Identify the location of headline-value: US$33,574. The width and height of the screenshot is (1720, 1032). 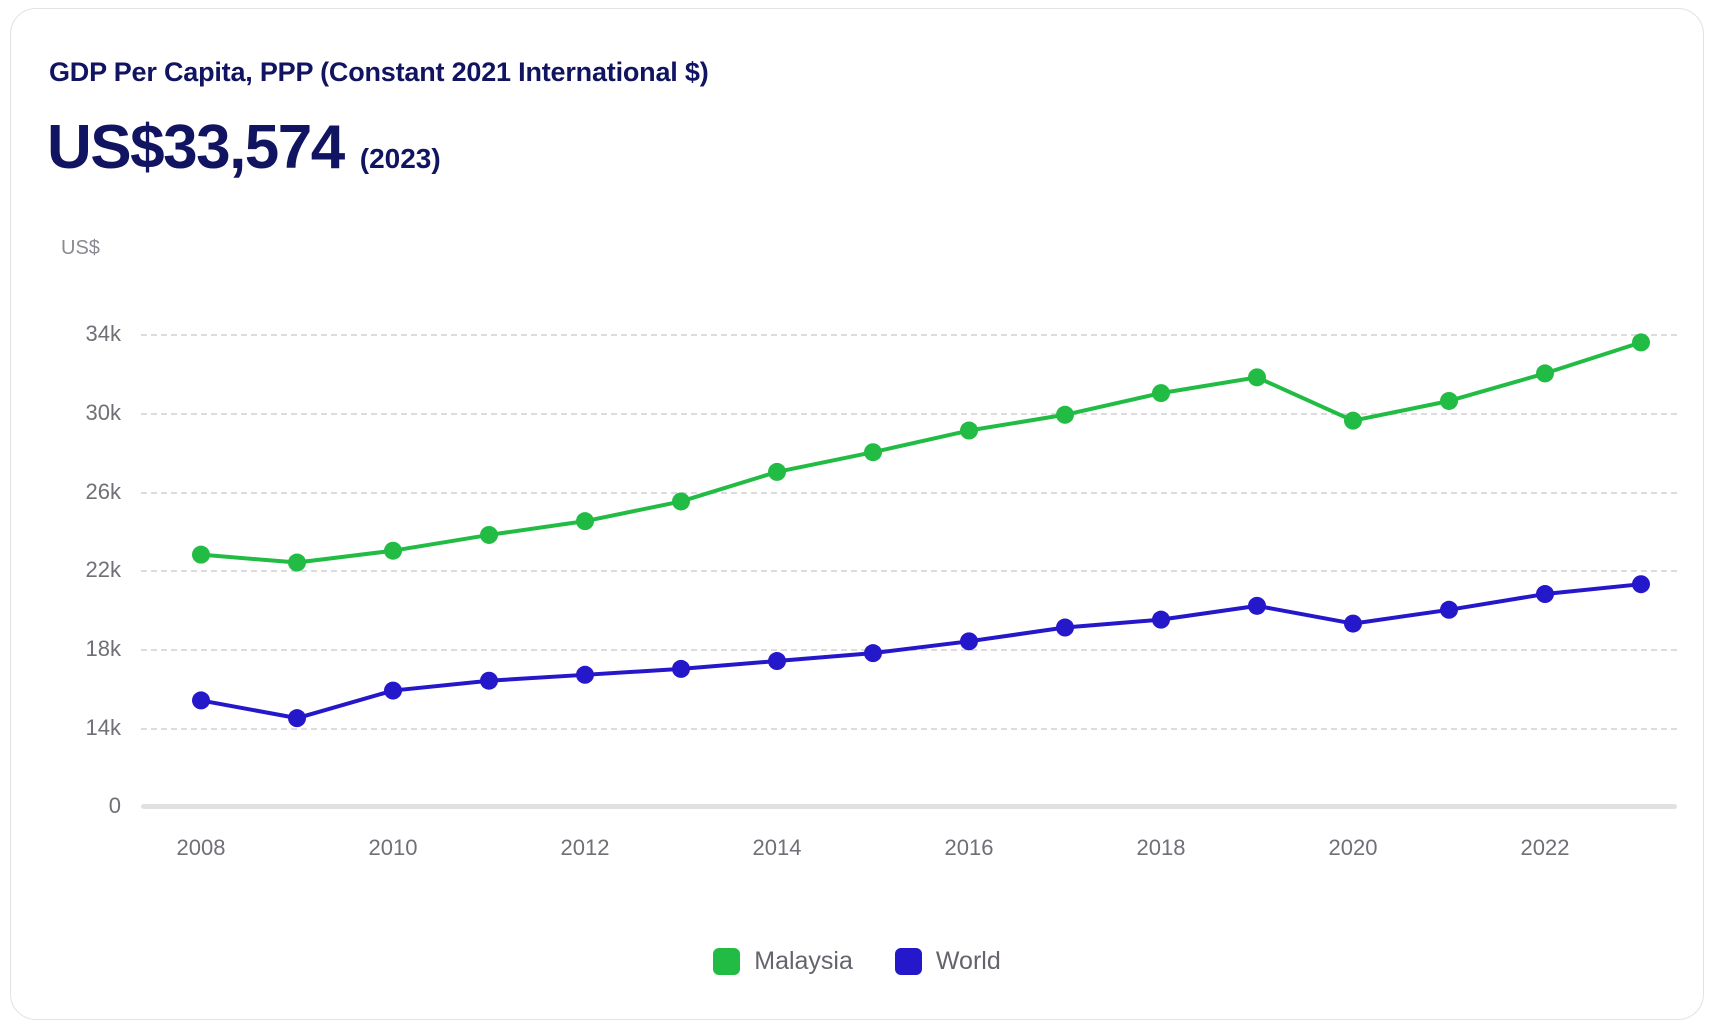
(196, 147).